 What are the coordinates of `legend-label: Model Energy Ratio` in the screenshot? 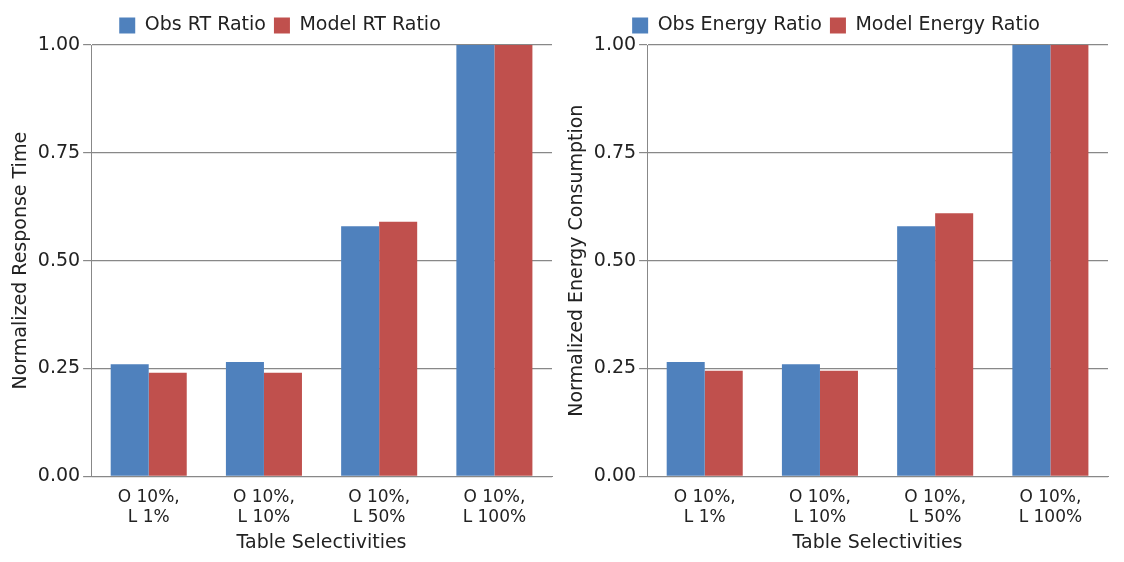 It's located at (947, 23).